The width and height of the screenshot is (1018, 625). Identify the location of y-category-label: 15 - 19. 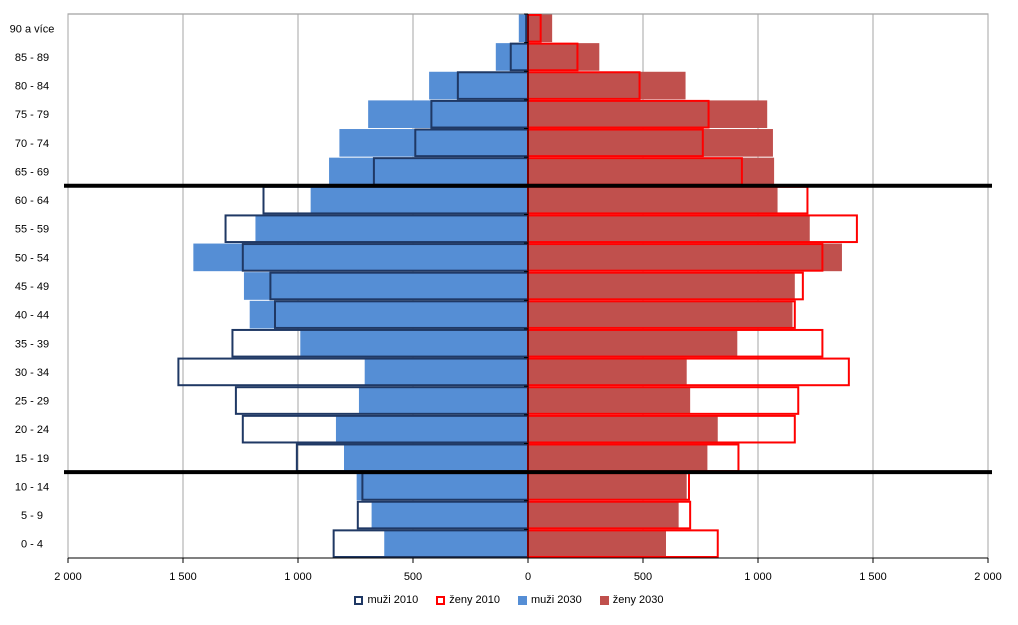
(32, 459).